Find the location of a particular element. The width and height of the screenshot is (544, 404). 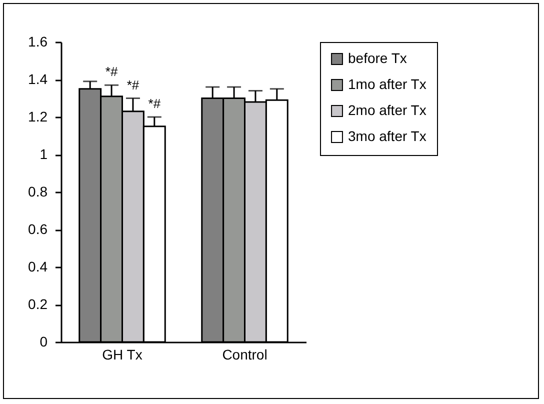

y-tick-label: 0.2 is located at coordinates (38, 304).